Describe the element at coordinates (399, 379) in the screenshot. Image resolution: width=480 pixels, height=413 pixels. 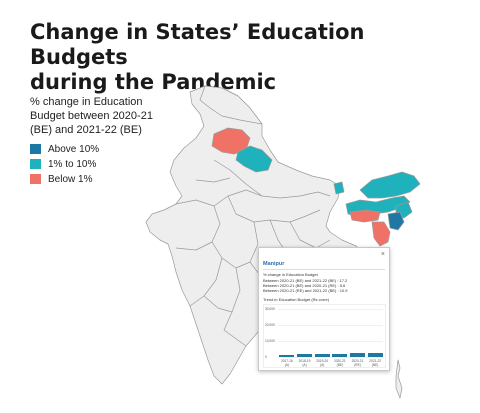
I see `islands` at that location.